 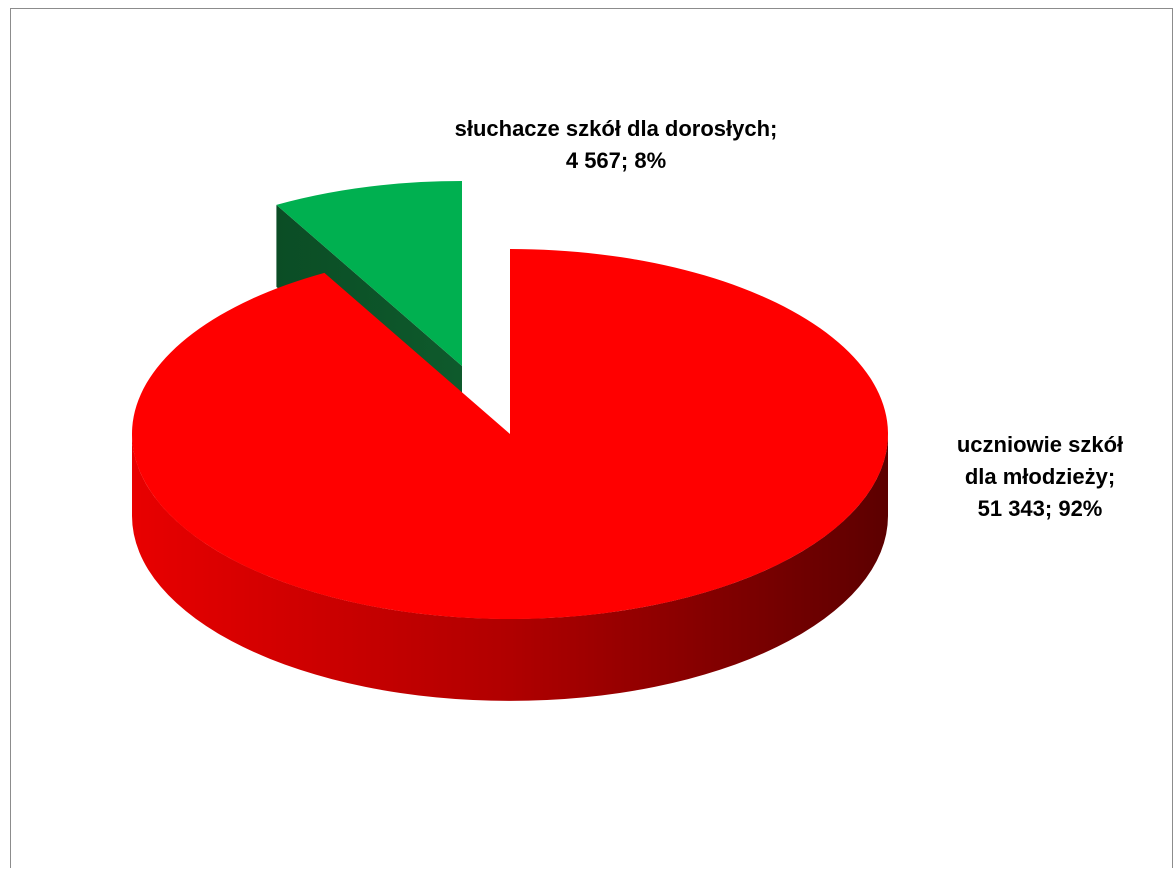 What do you see at coordinates (369, 273) in the screenshot?
I see `slice-adults` at bounding box center [369, 273].